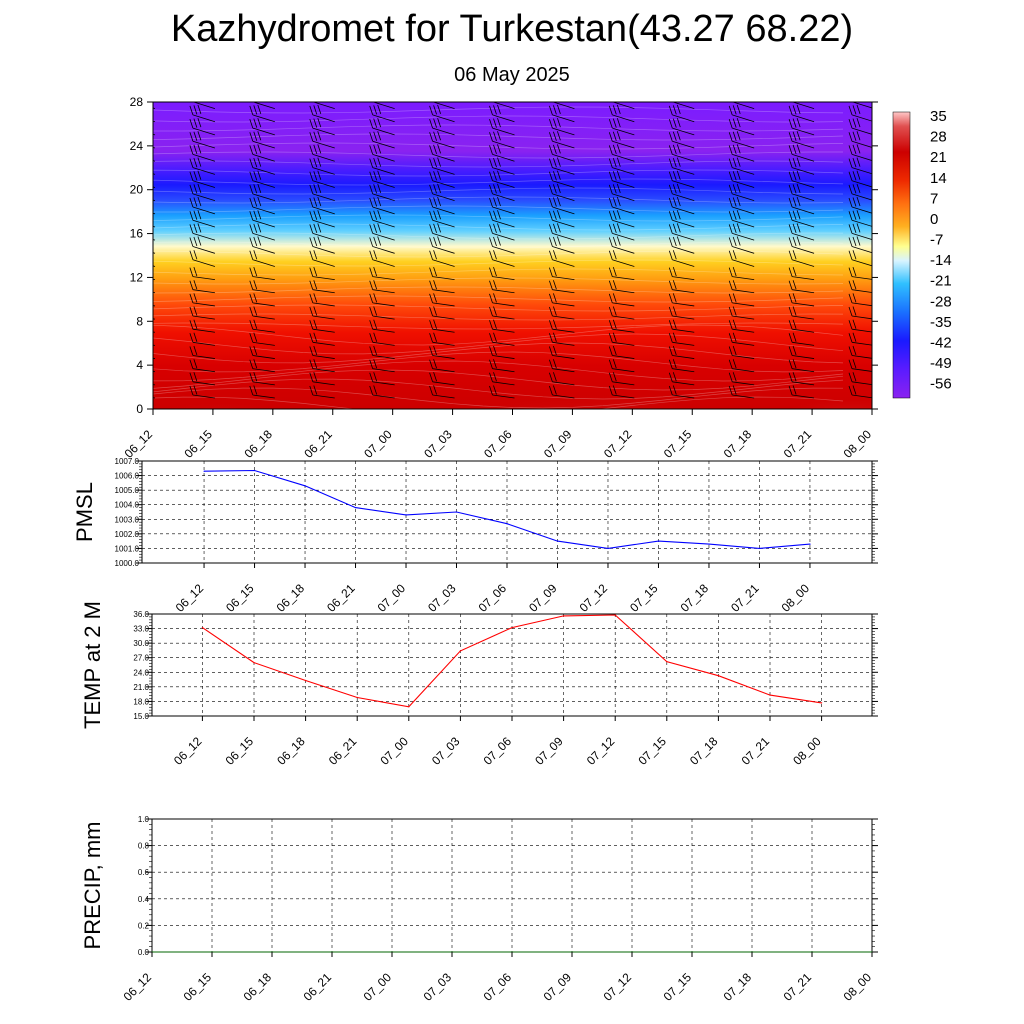 This screenshot has width=1024, height=1024. I want to click on colorbar-label: -35, so click(941, 322).